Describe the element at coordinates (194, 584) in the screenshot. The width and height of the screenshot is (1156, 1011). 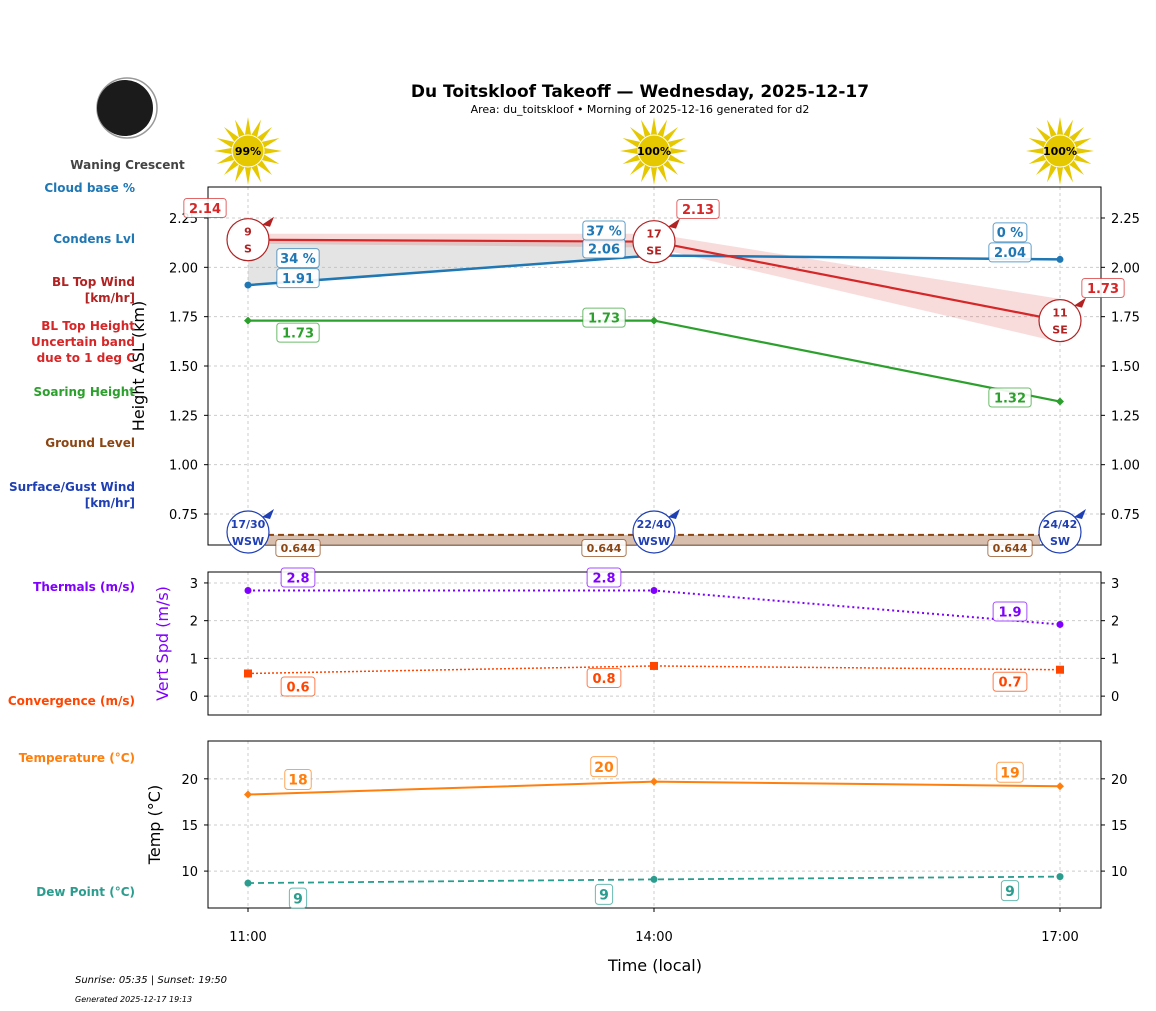
I see `y-tick-label: 3` at that location.